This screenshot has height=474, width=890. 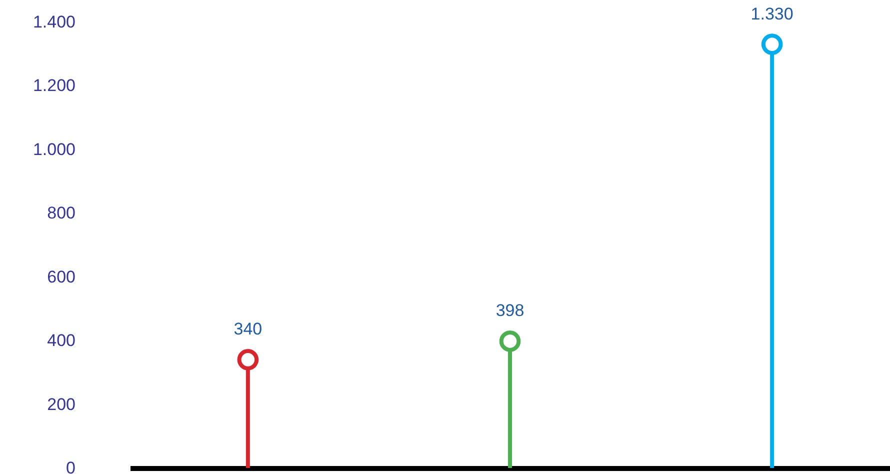 I want to click on y-tick-label: 600, so click(x=61, y=276).